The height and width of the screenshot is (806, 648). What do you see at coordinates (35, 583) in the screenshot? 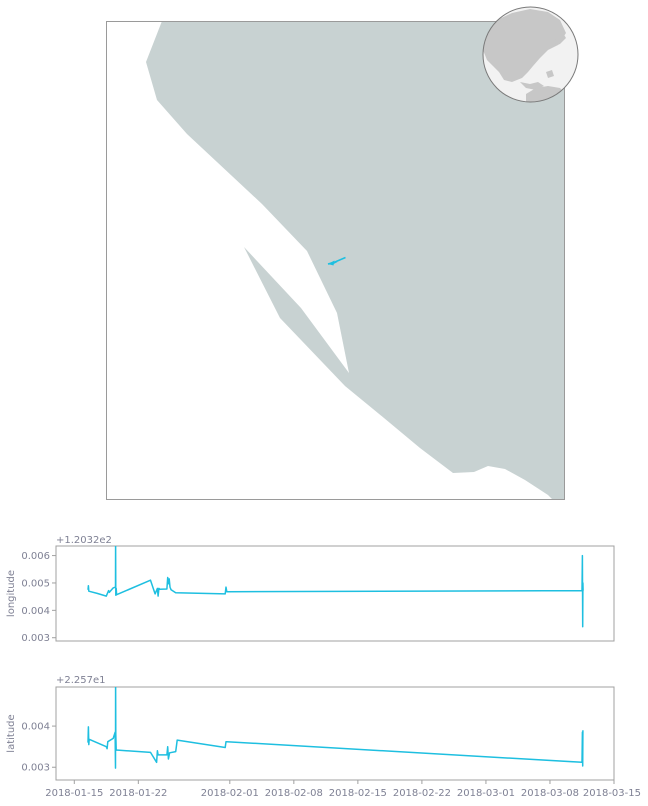
I see `longitude-y-tick-label: 0.005` at bounding box center [35, 583].